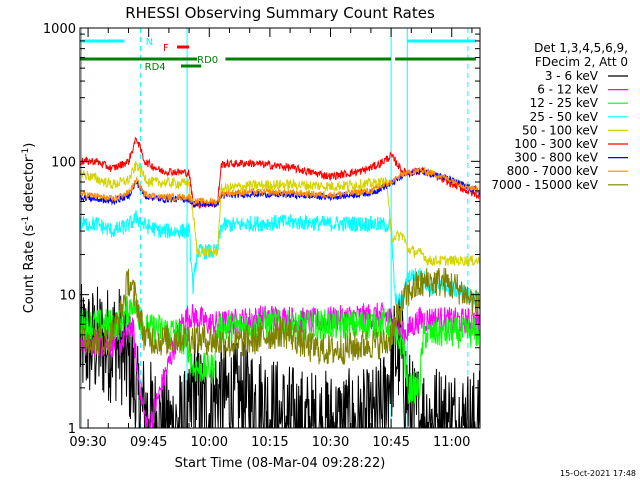 The image size is (640, 480). What do you see at coordinates (72, 429) in the screenshot?
I see `y-tick-label: 1` at bounding box center [72, 429].